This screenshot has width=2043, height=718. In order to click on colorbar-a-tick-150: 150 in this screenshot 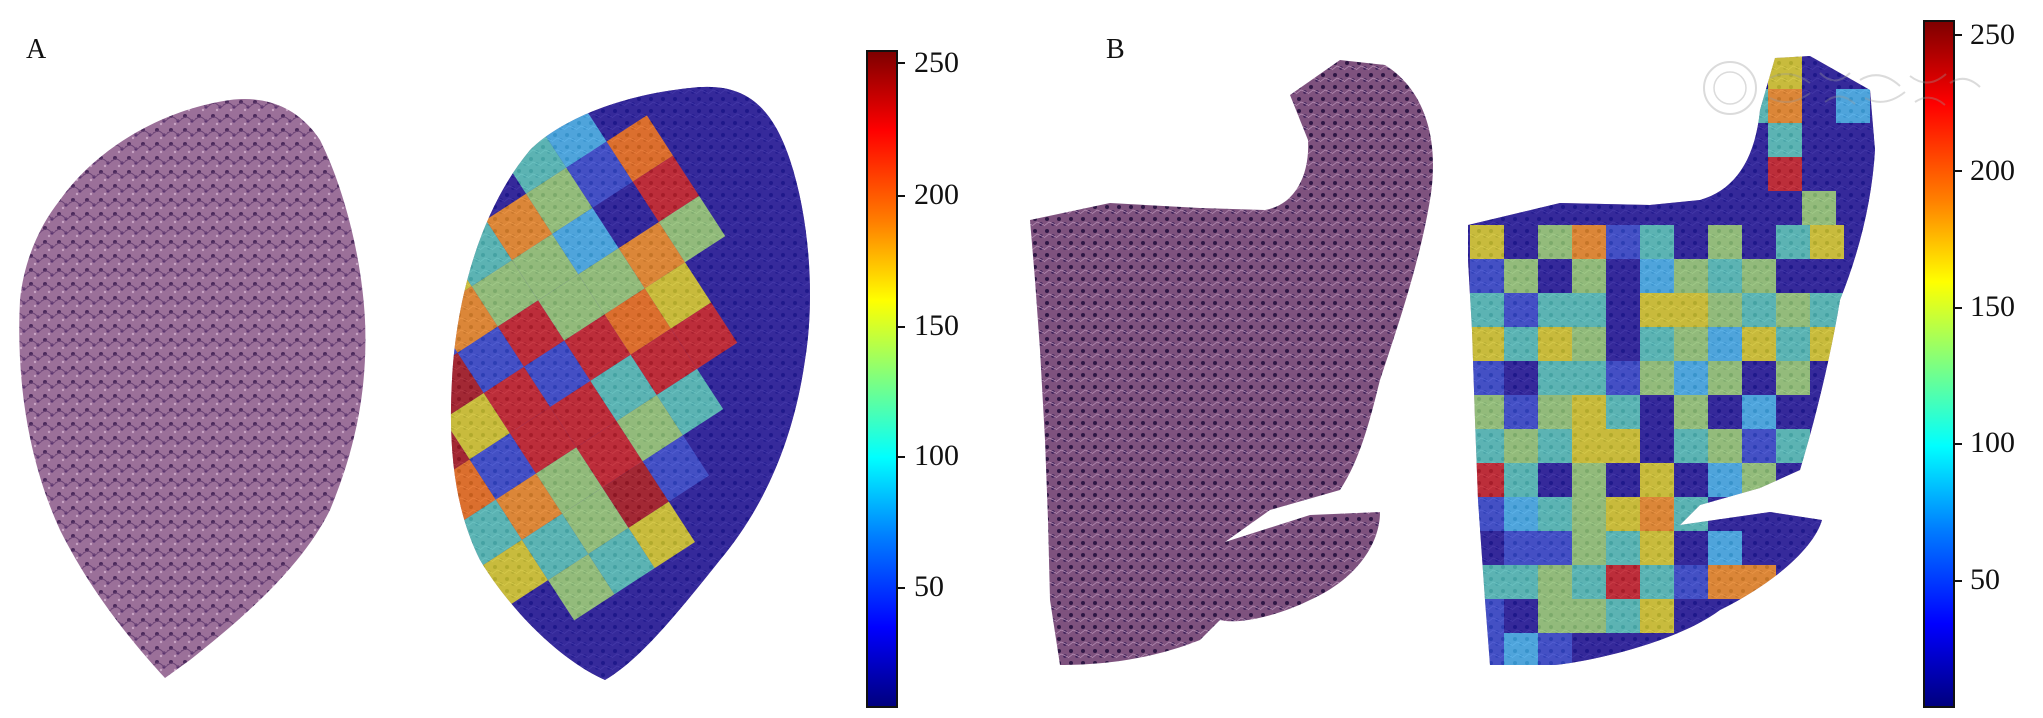, I will do `click(936, 325)`.